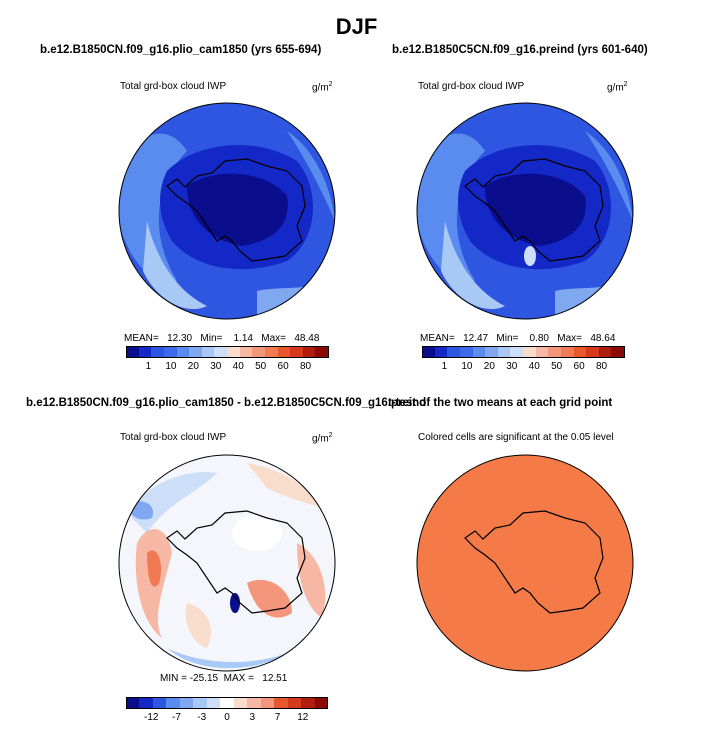 The width and height of the screenshot is (713, 752). I want to click on panel4-map, so click(525, 563).